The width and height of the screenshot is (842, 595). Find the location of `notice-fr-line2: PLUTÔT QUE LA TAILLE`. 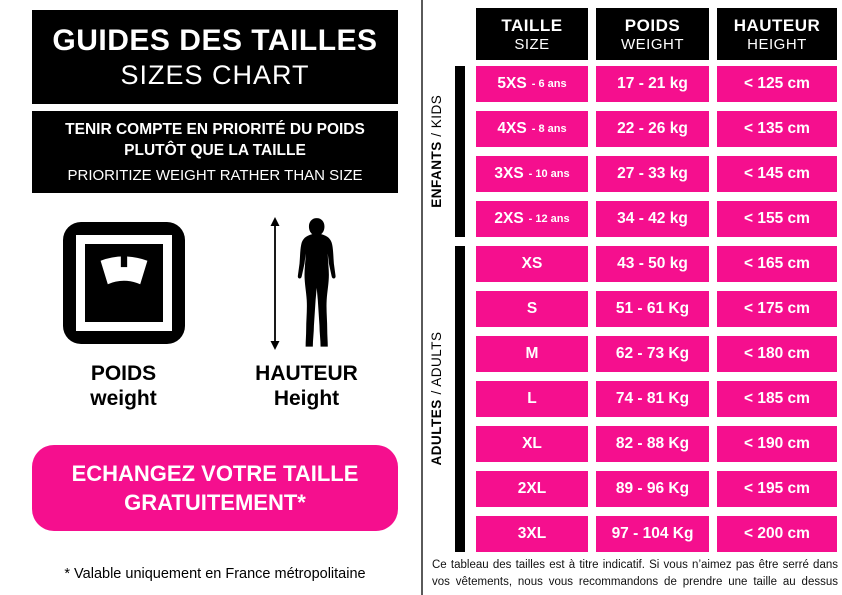

notice-fr-line2: PLUTÔT QUE LA TAILLE is located at coordinates (215, 150).